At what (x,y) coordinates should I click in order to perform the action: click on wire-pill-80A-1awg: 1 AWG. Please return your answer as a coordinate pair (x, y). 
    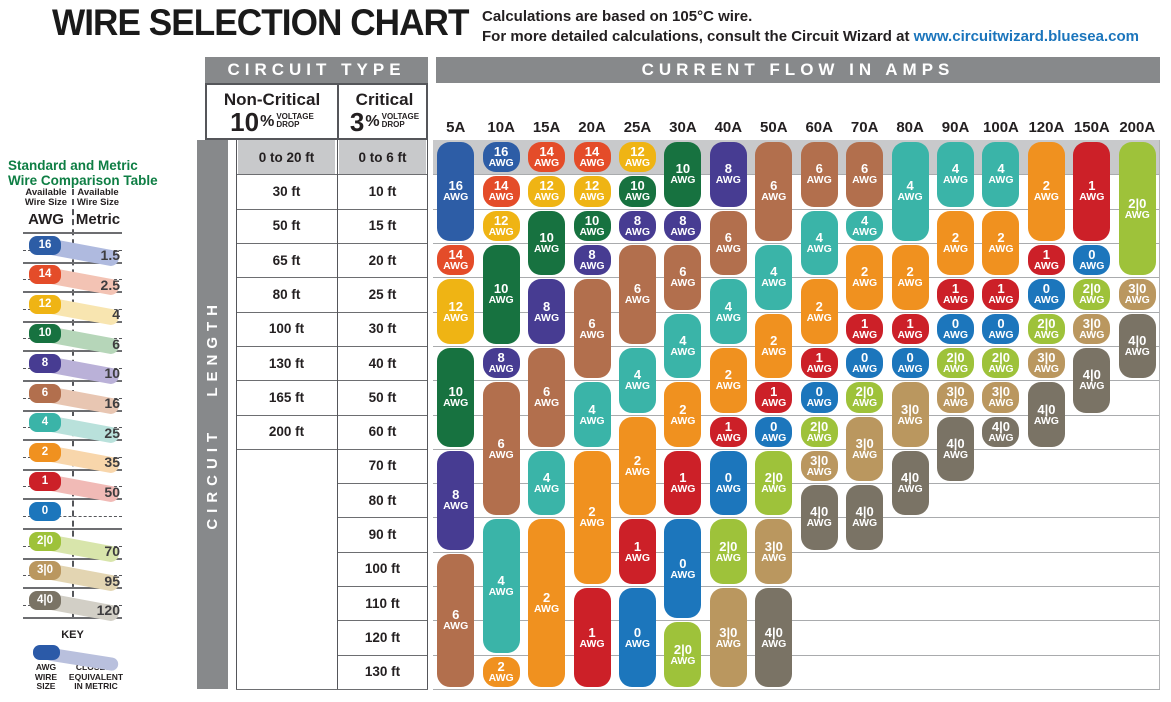
    Looking at the image, I should click on (910, 328).